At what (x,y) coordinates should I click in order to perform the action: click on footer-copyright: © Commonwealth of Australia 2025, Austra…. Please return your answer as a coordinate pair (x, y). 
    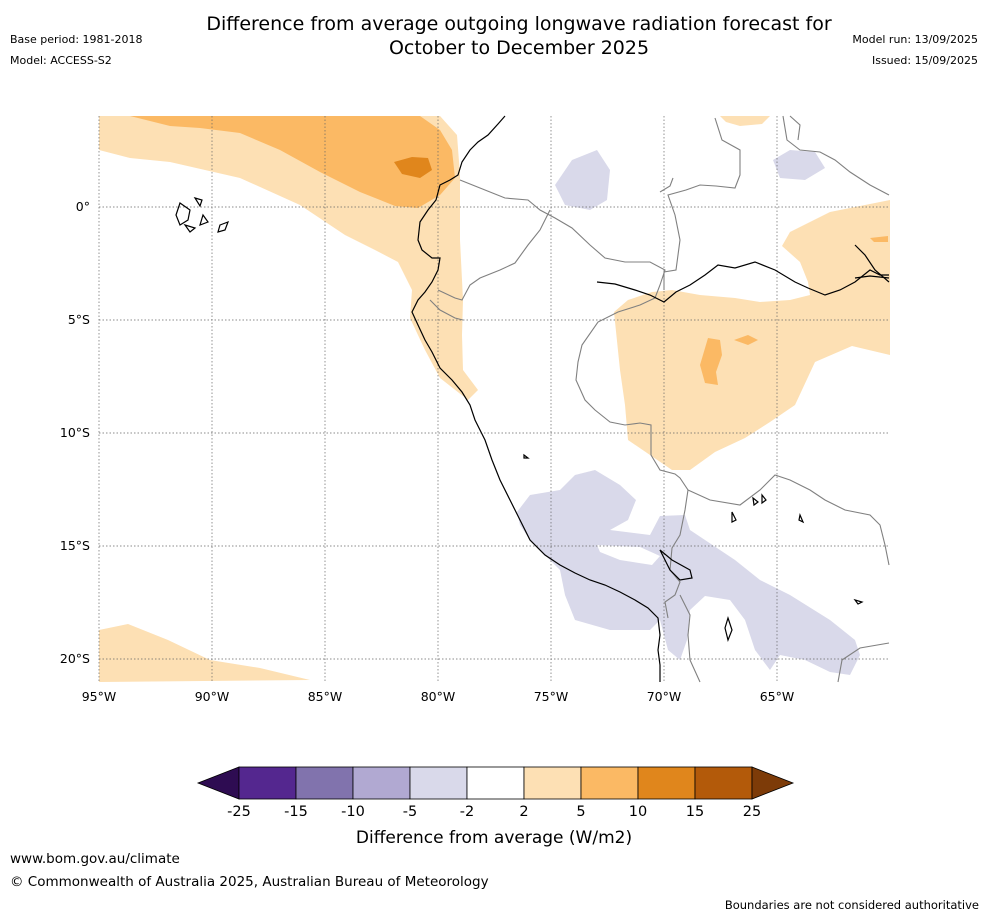
    Looking at the image, I should click on (249, 882).